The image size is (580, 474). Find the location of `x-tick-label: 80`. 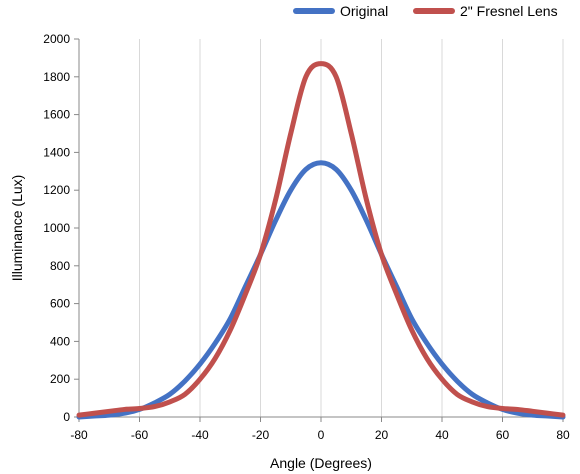

x-tick-label: 80 is located at coordinates (563, 435).